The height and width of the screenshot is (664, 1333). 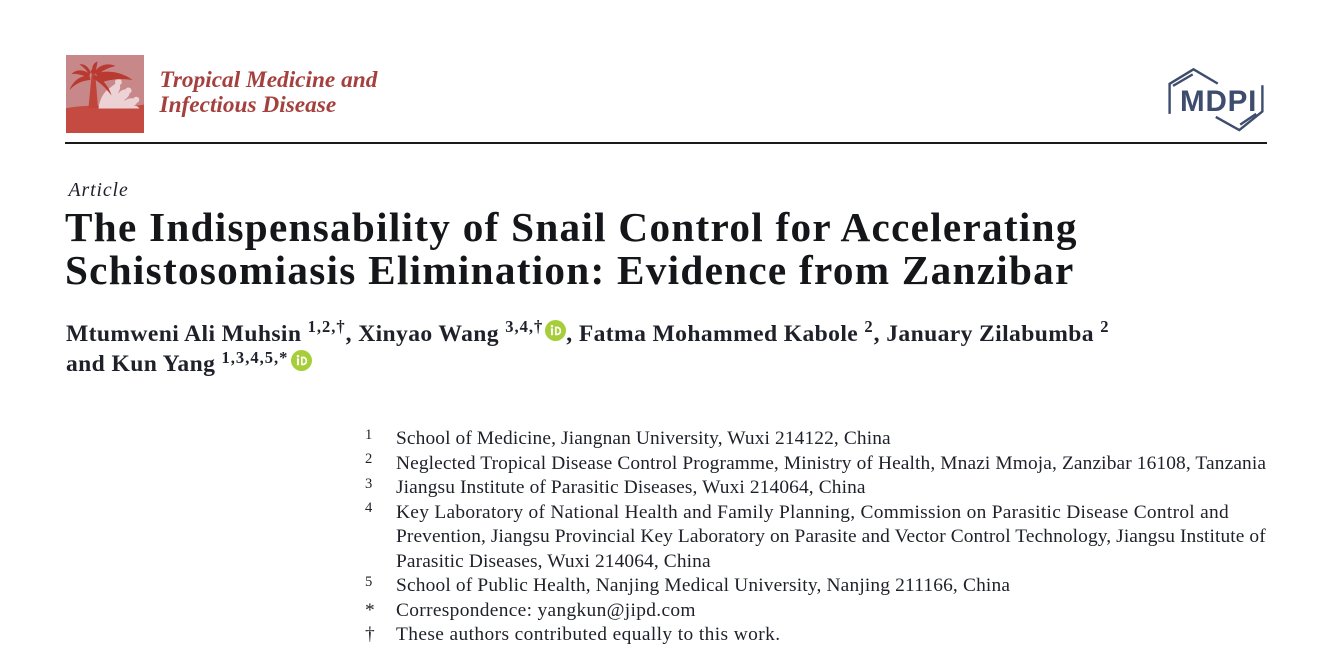 I want to click on svg-text: MDPI, so click(x=1218, y=101).